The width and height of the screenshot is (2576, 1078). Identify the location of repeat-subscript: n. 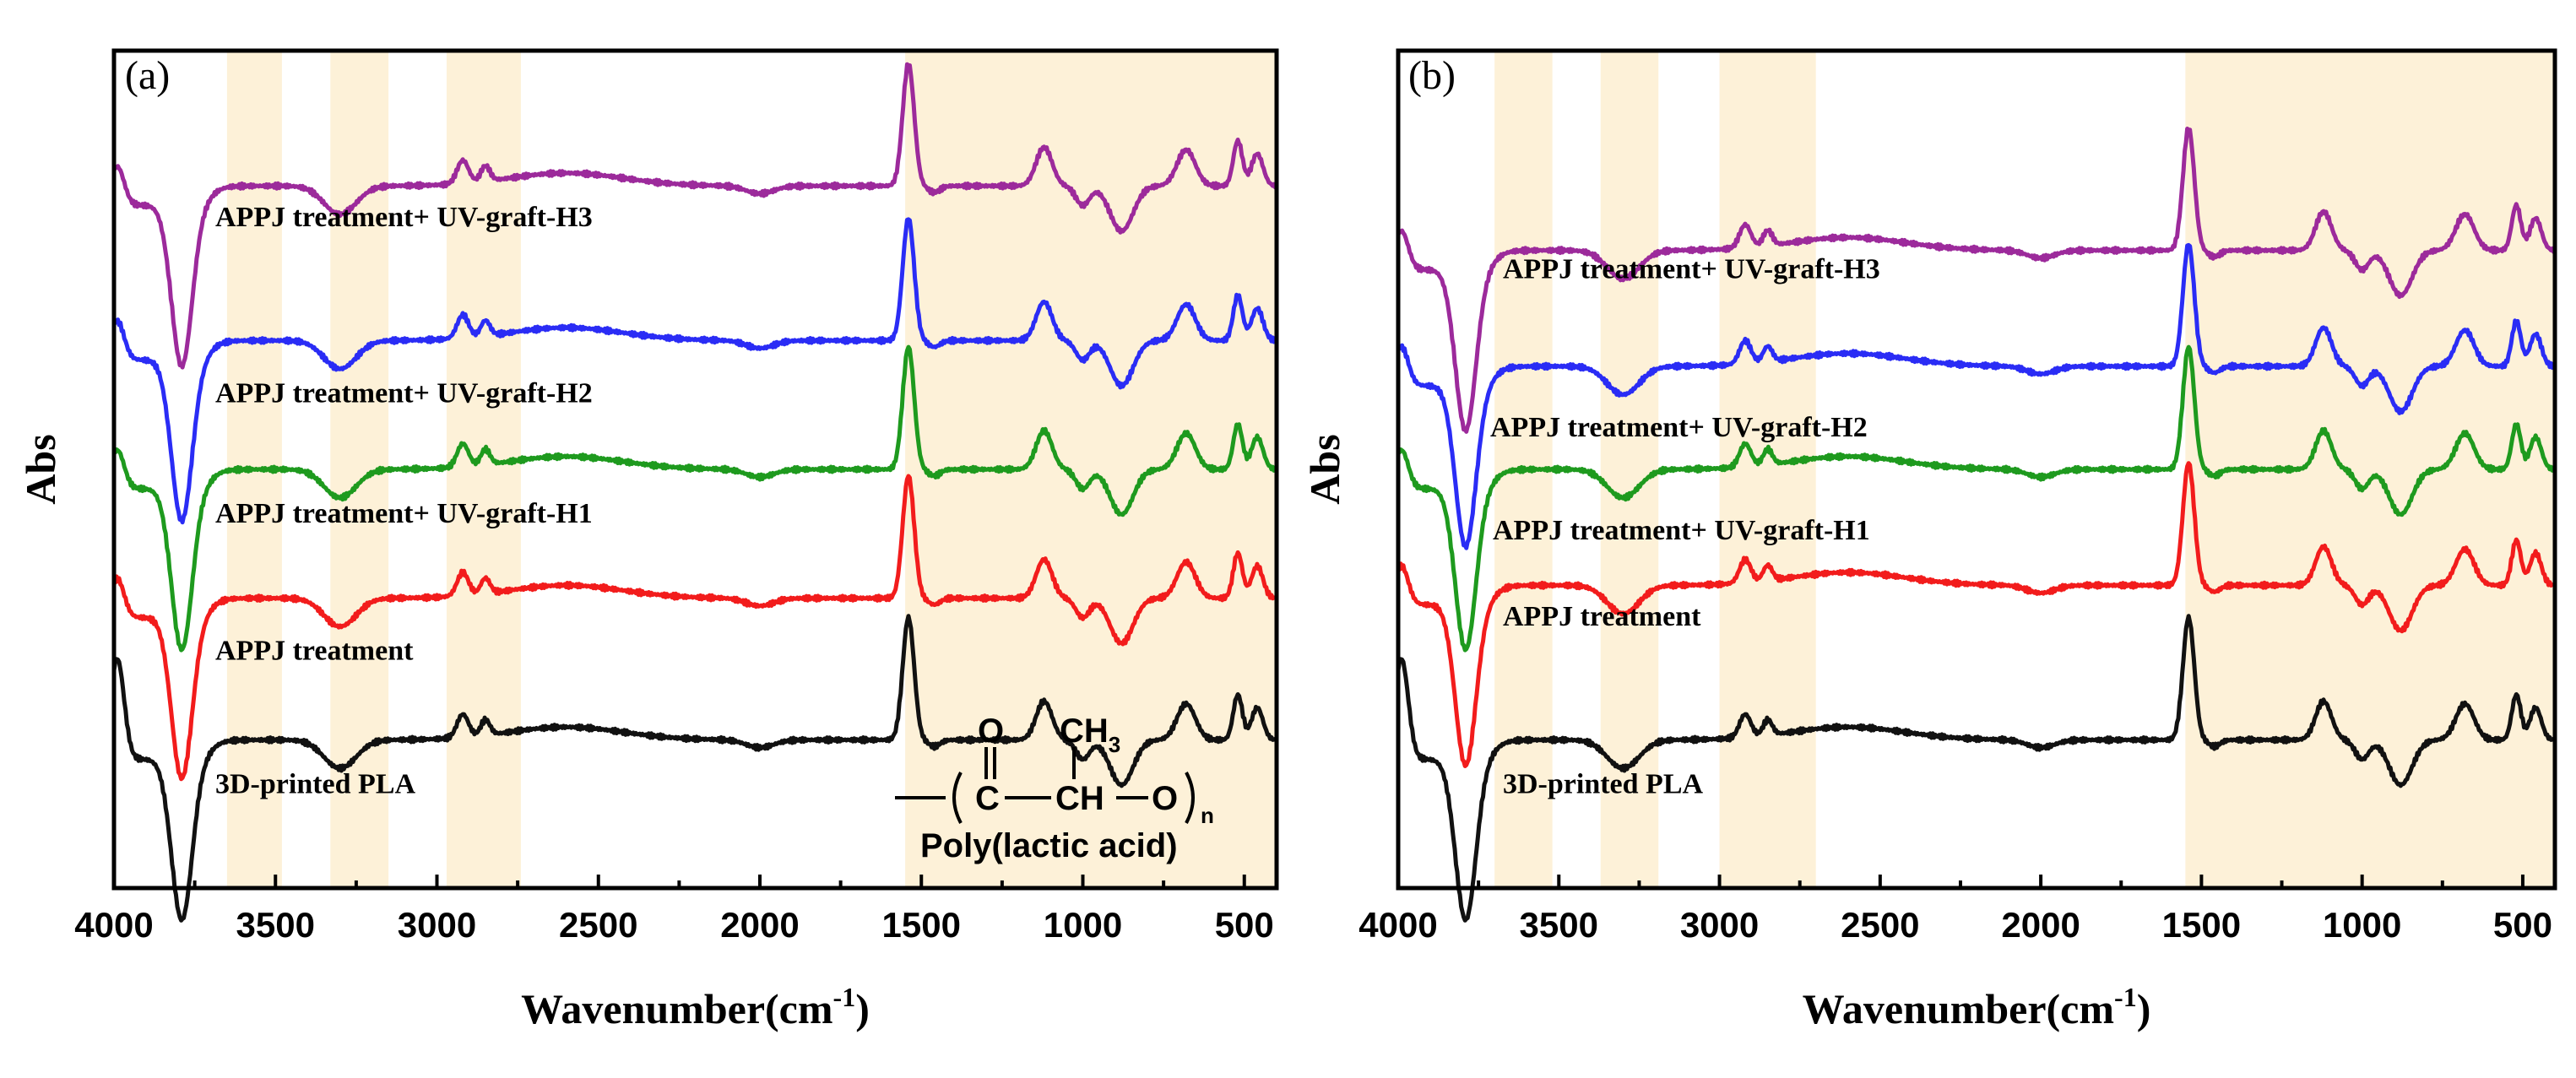
(1207, 815).